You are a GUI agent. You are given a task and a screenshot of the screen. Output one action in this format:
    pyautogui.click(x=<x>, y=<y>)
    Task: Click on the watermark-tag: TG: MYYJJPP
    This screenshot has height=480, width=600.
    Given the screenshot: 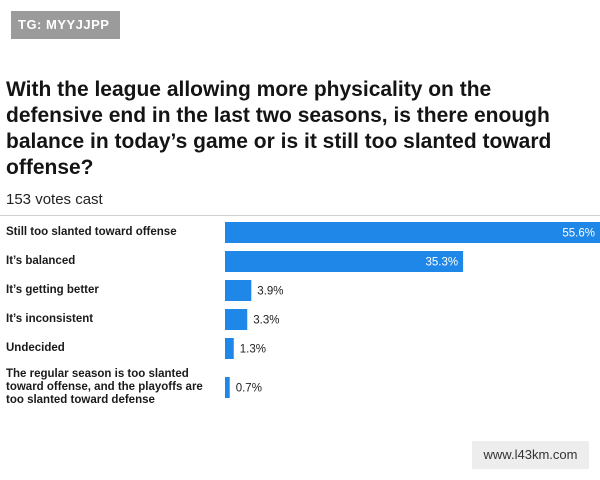 What is the action you would take?
    pyautogui.click(x=65, y=25)
    